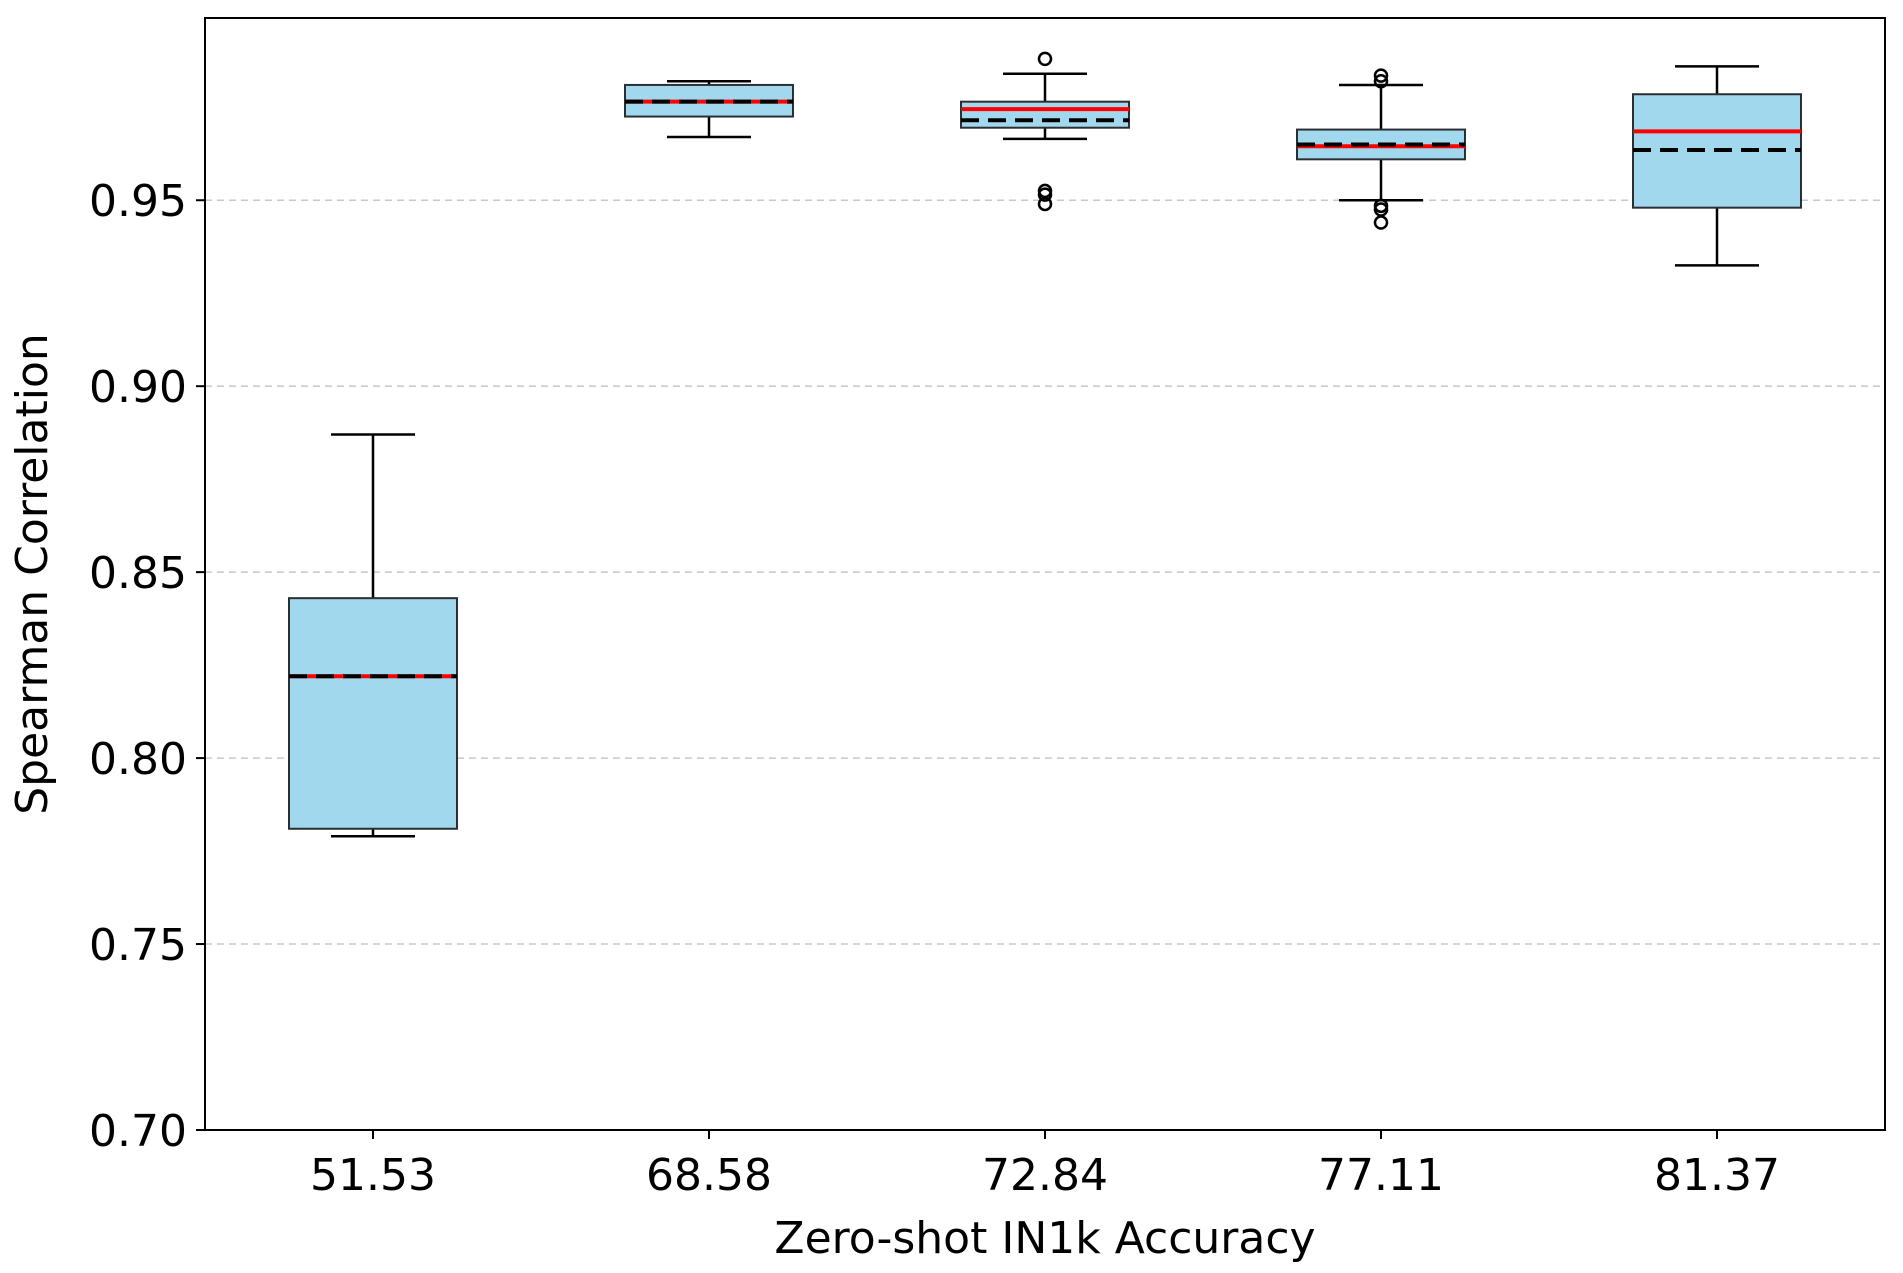 This screenshot has height=1273, width=1903. Describe the element at coordinates (138, 759) in the screenshot. I see `y-tick-label: 0.80` at that location.